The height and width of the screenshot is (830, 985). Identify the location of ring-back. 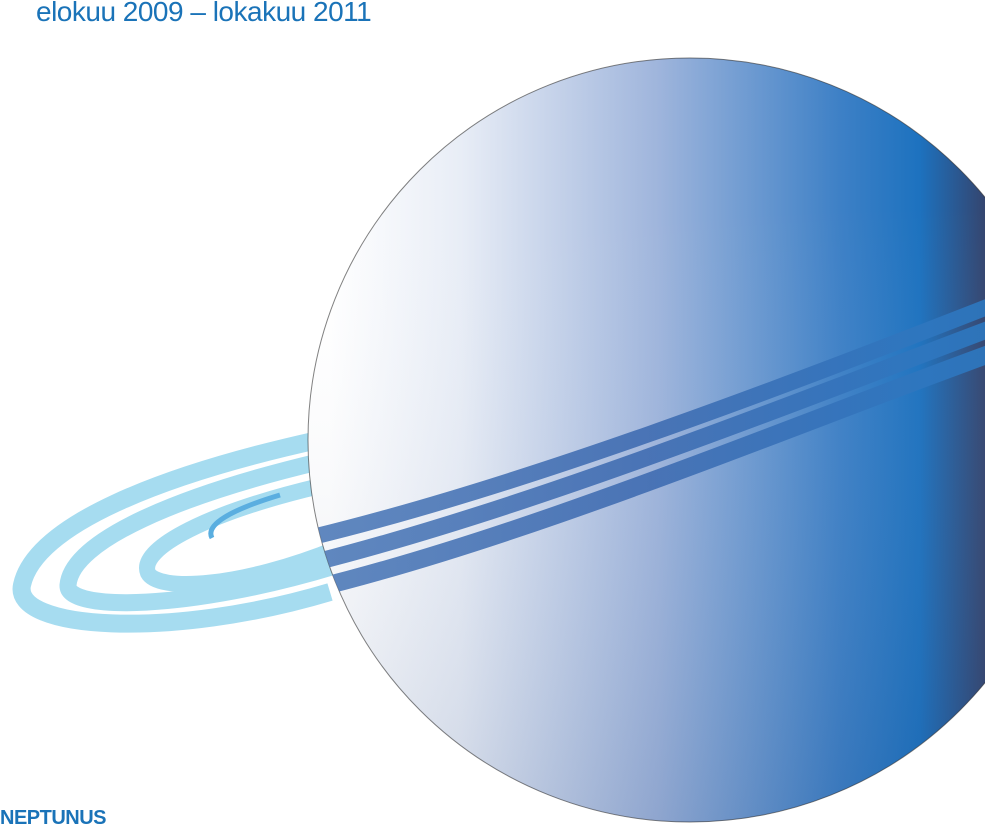
(177, 532).